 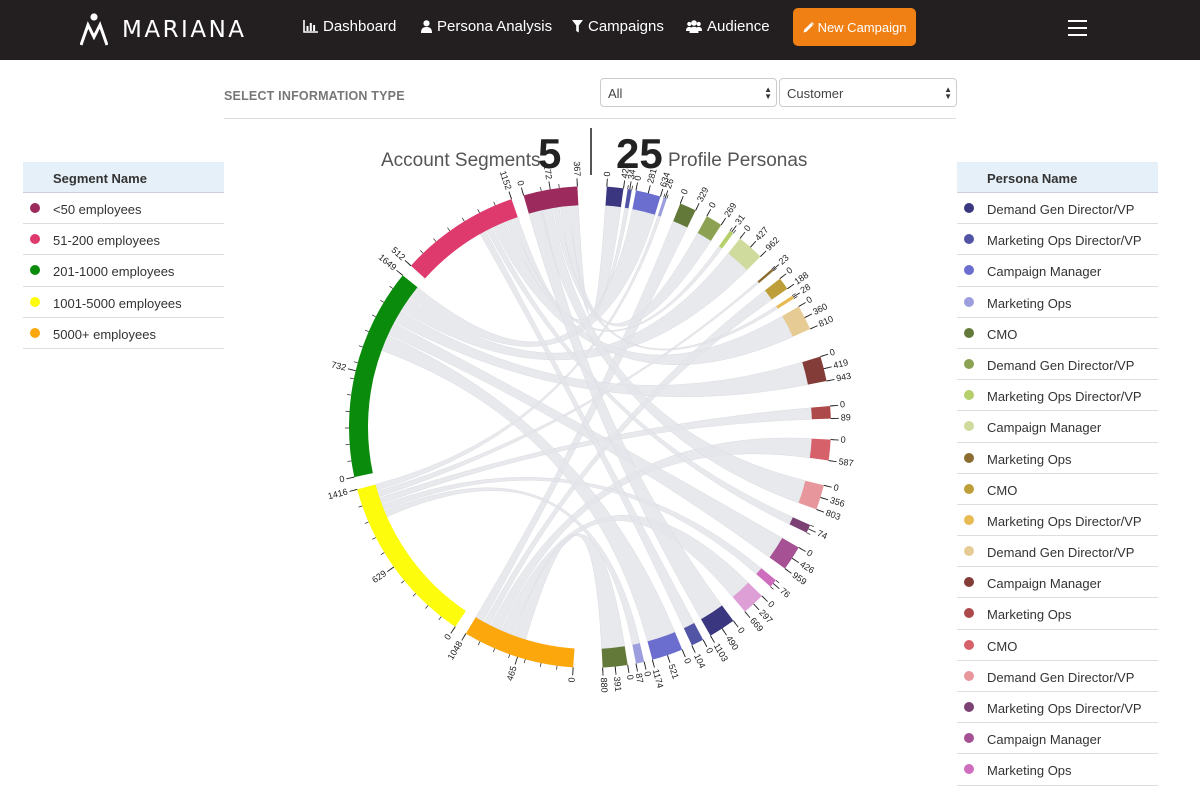 What do you see at coordinates (123, 240) in the screenshot?
I see `legend-item: 51-200 employees` at bounding box center [123, 240].